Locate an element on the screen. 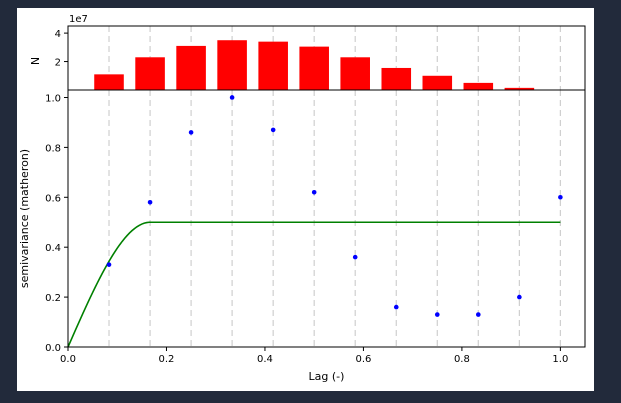 The image size is (621, 403). y-axis-label: semivariance (matheron) is located at coordinates (24, 218).